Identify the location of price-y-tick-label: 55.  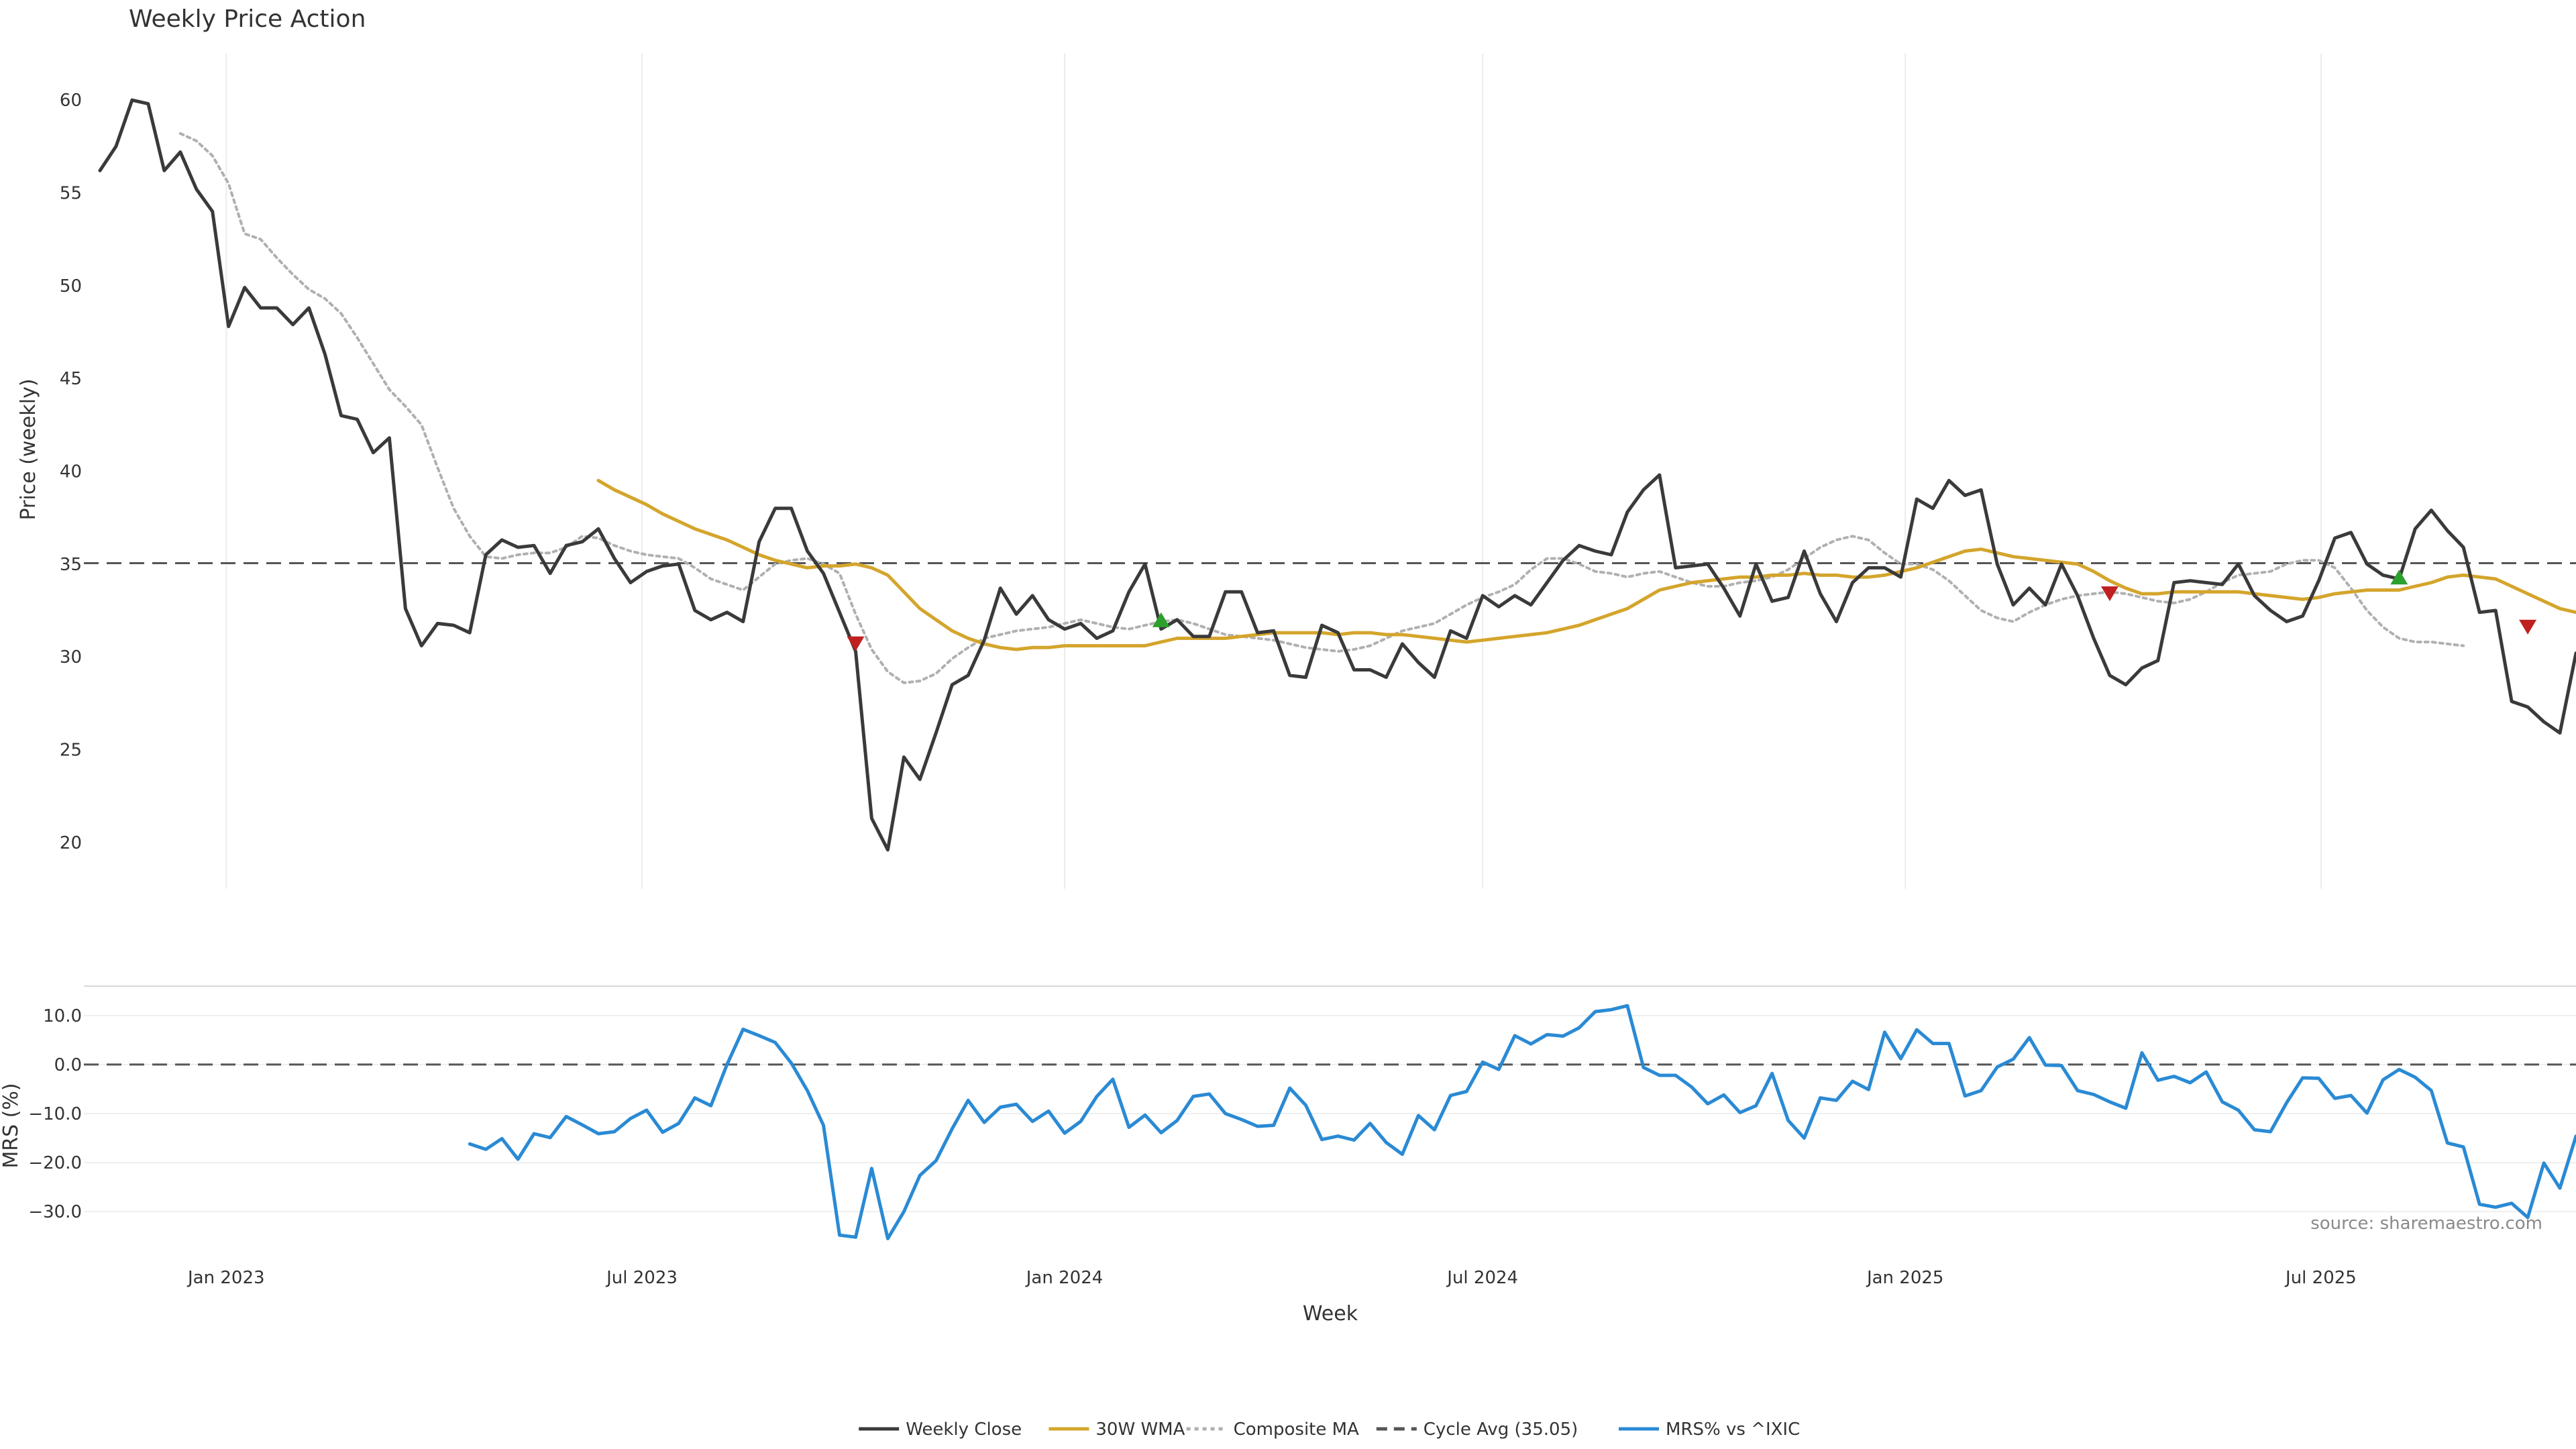
(71, 194).